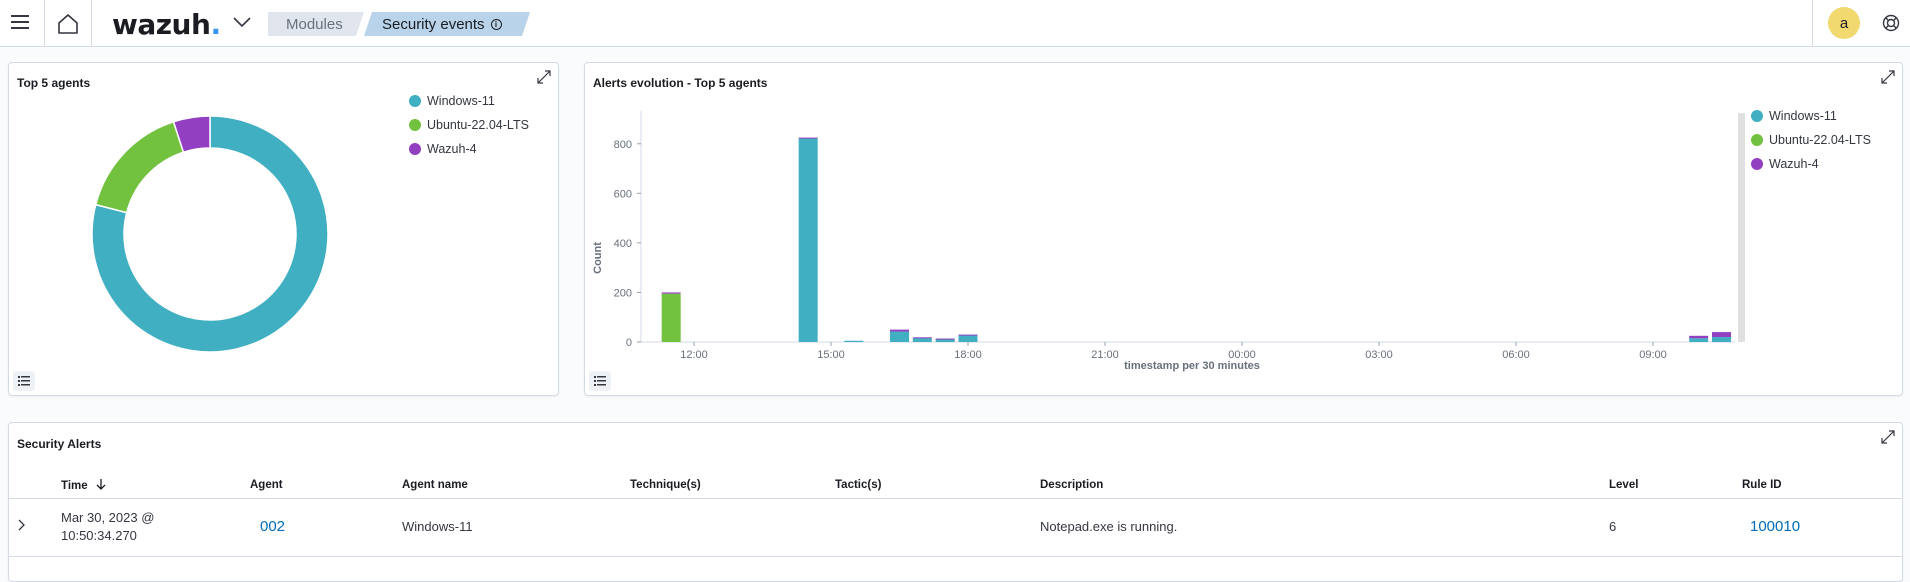  Describe the element at coordinates (623, 194) in the screenshot. I see `y-tick-label: 600` at that location.